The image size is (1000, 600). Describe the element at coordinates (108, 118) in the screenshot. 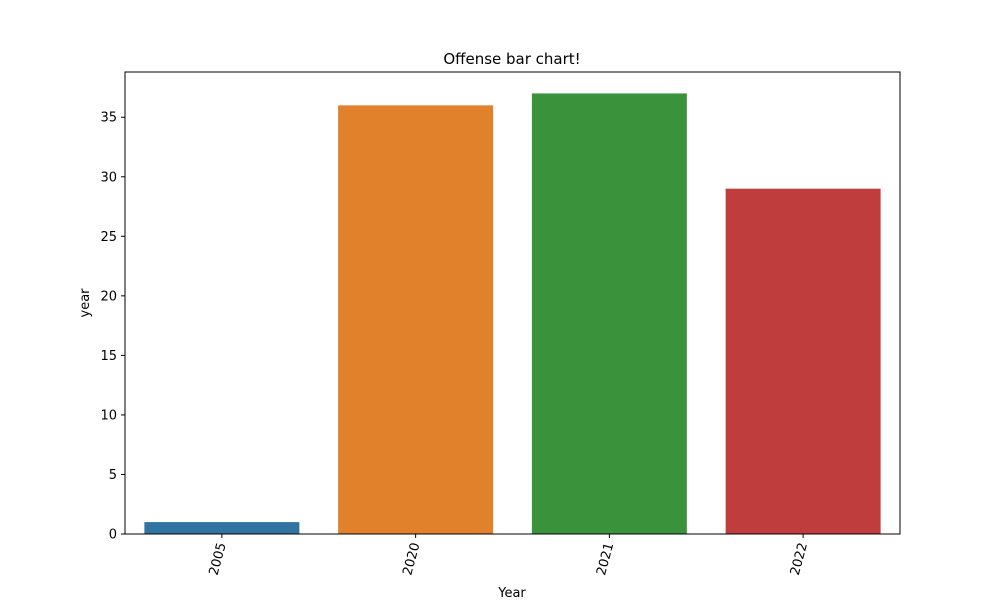

I see `y-tick-label: 35` at that location.